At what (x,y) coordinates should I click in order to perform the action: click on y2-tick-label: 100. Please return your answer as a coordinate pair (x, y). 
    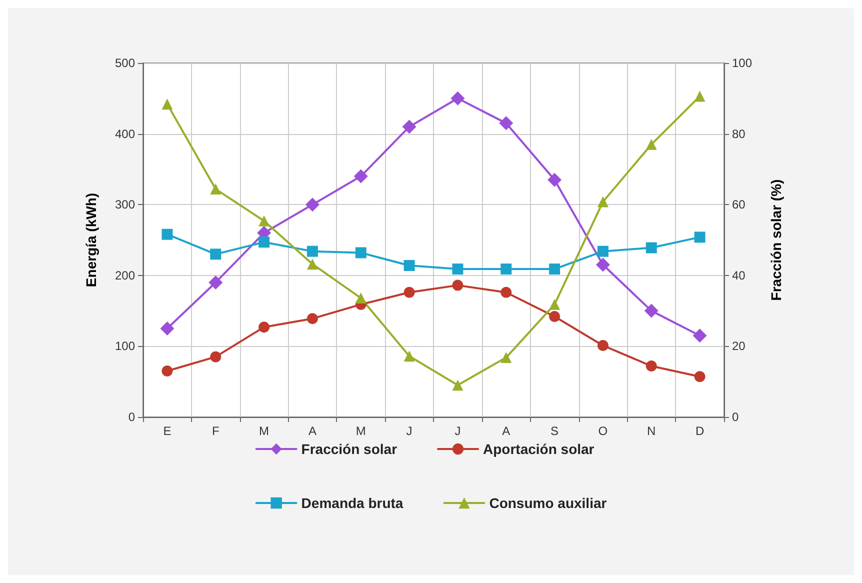
    Looking at the image, I should click on (742, 63).